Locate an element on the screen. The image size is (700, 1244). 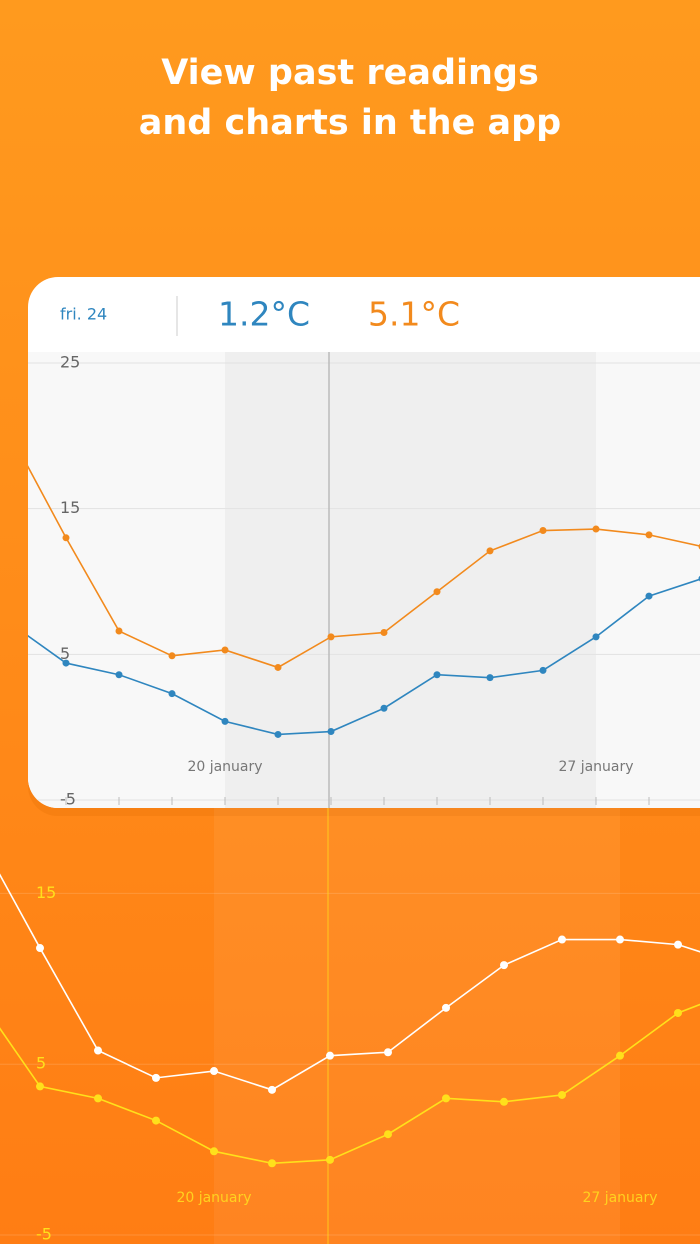
headline: and charts in the app is located at coordinates (350, 123).